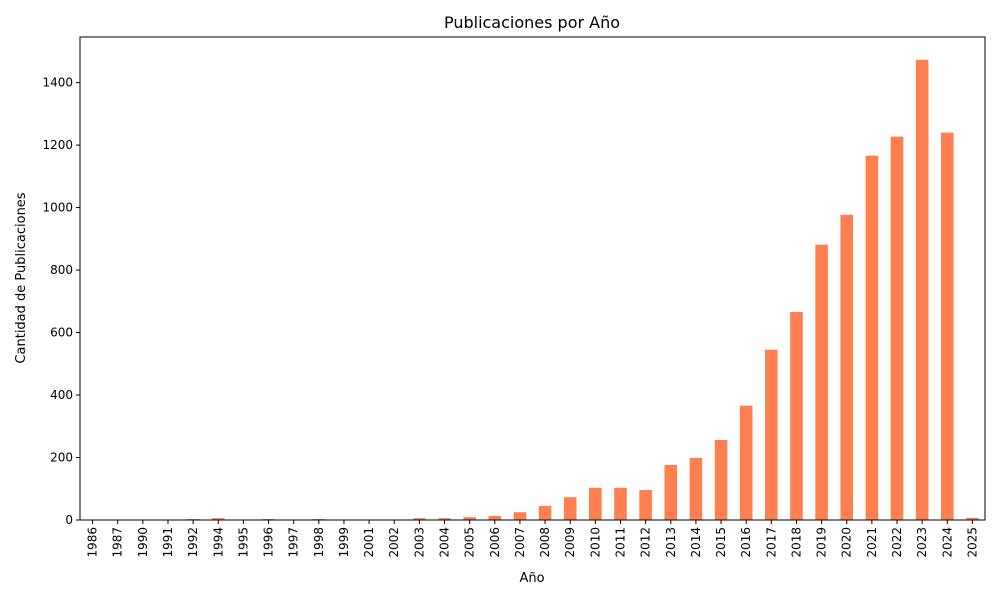 The image size is (1000, 600). What do you see at coordinates (847, 367) in the screenshot?
I see `bar-2020` at bounding box center [847, 367].